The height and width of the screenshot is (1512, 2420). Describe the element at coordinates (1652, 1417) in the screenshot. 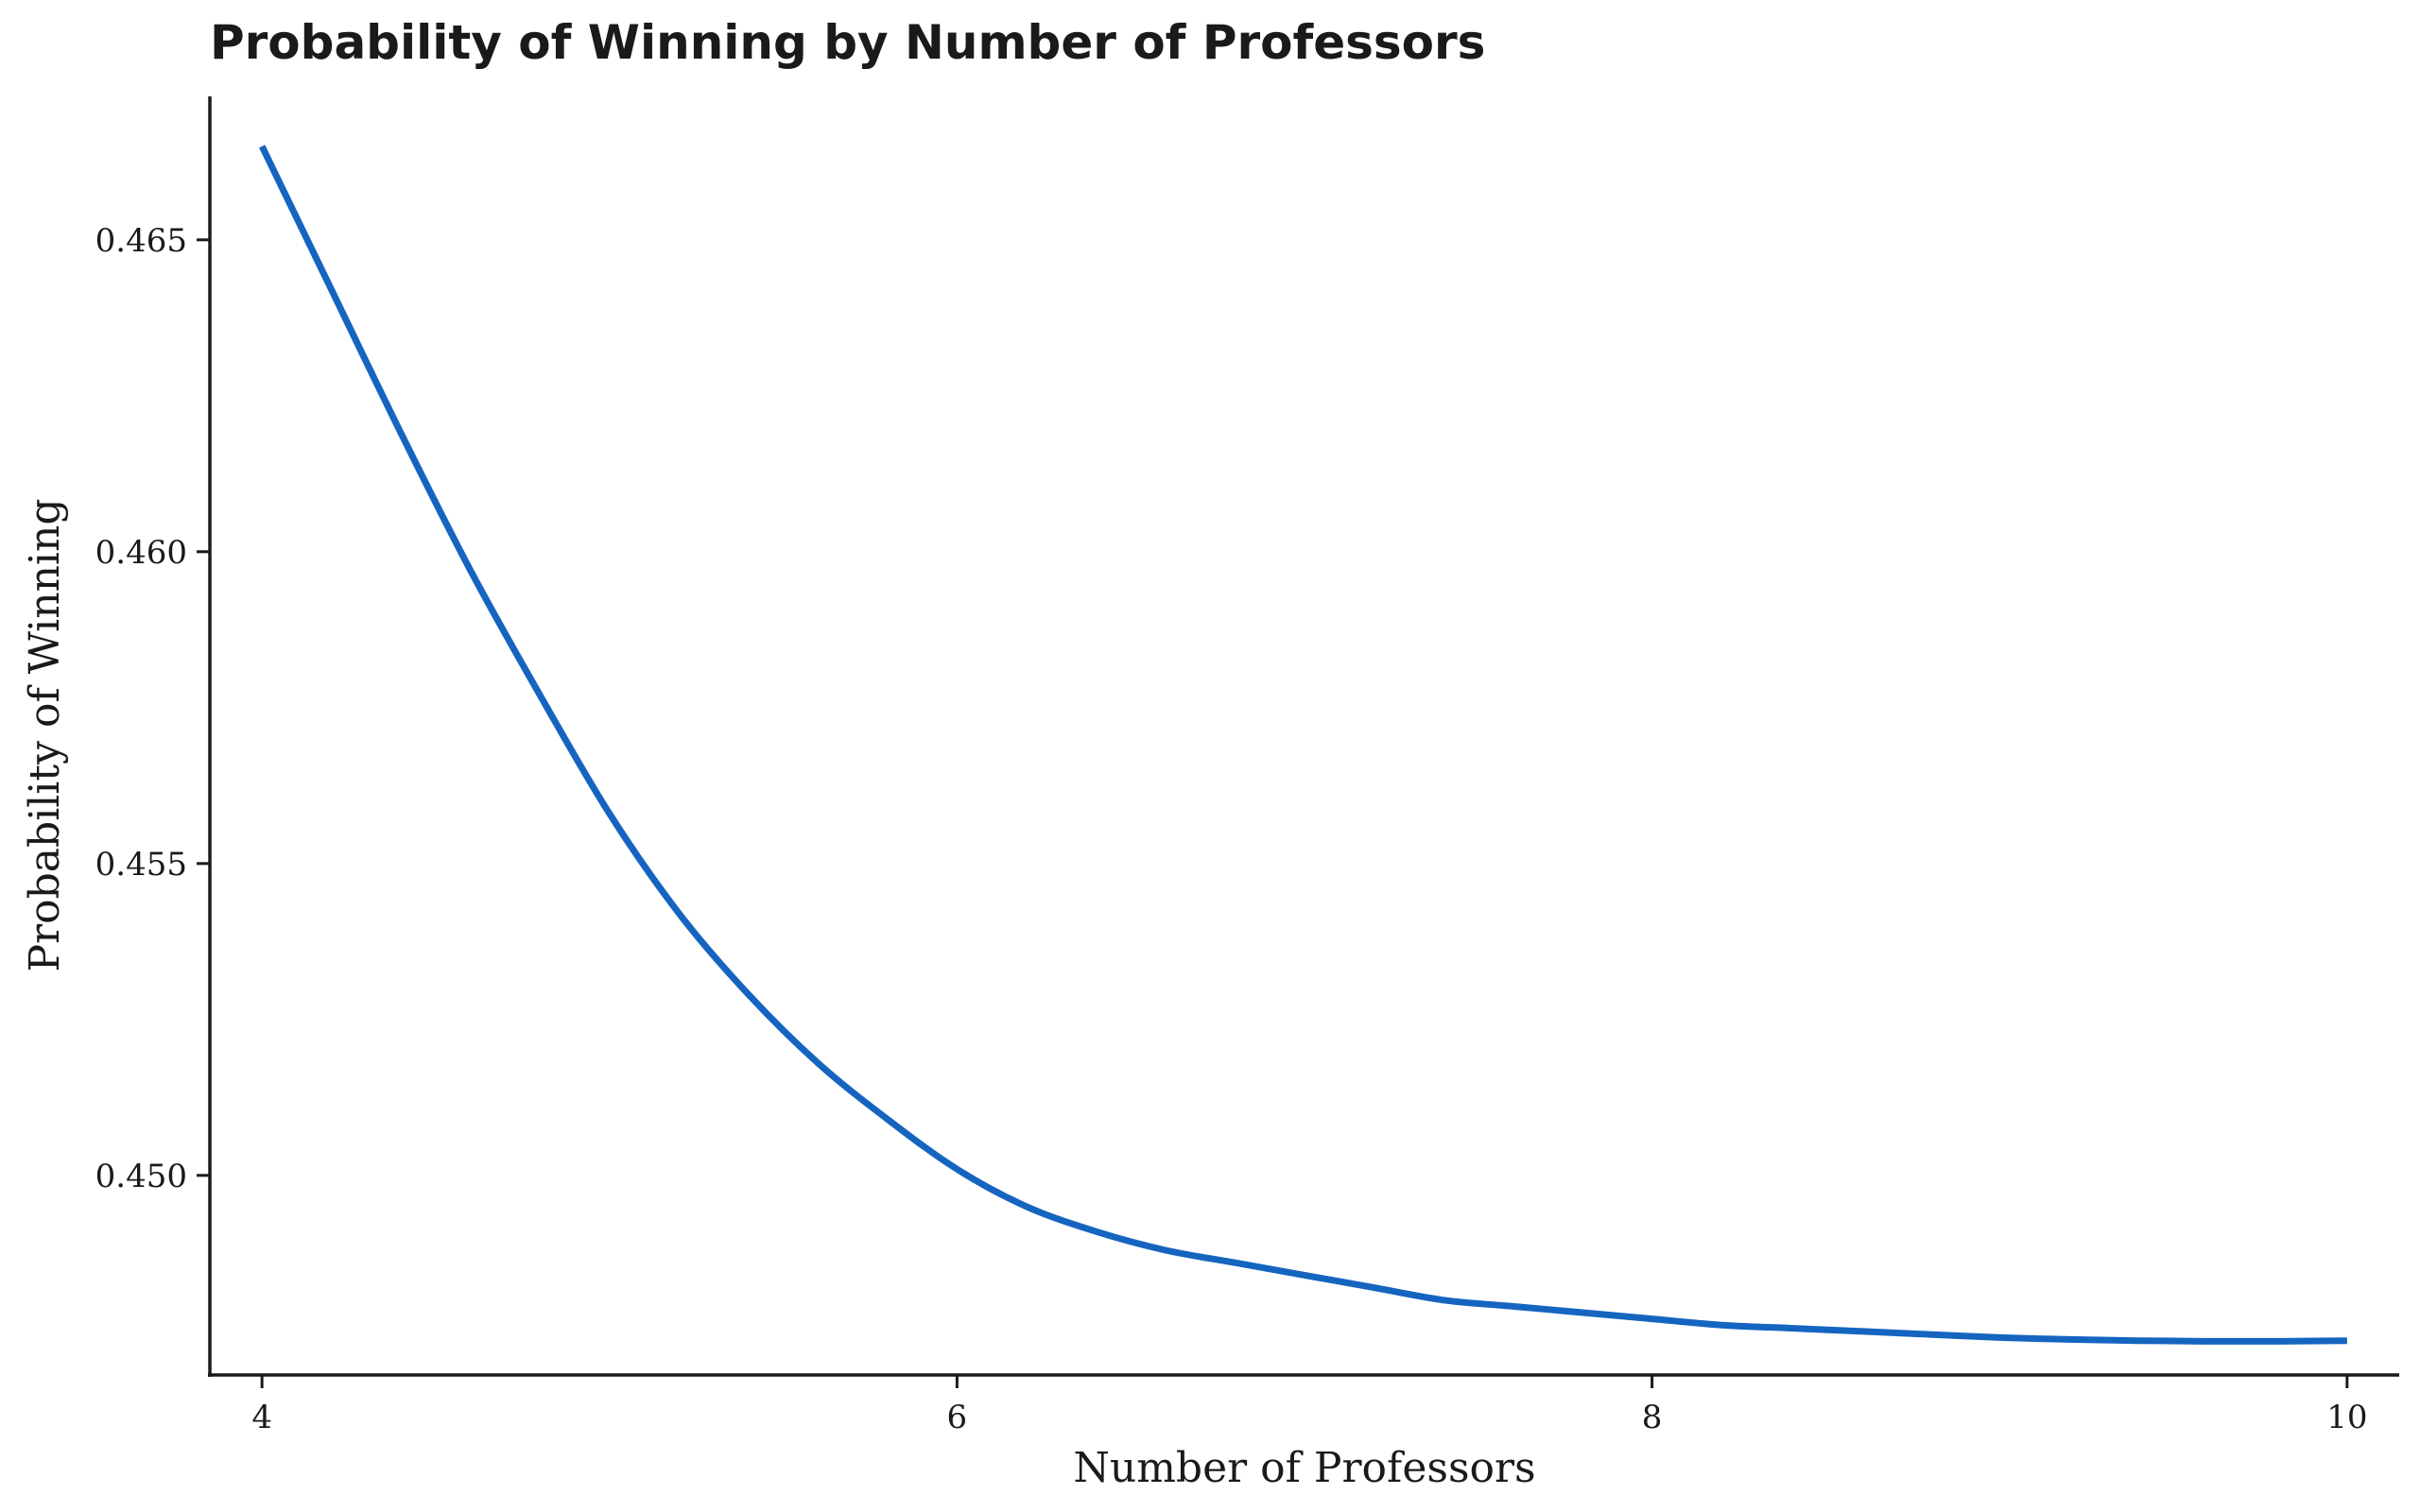

I see `x-tick-label: 8` at that location.